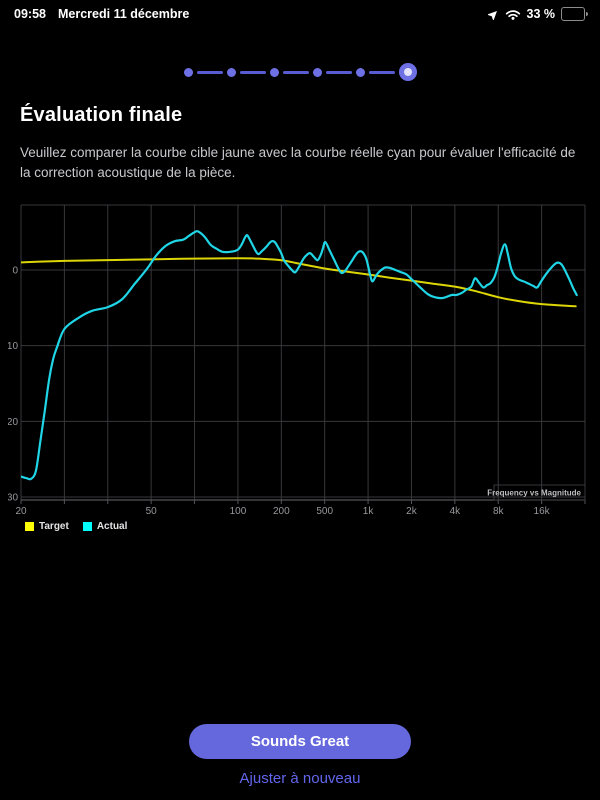 This screenshot has width=600, height=800. Describe the element at coordinates (299, 282) in the screenshot. I see `target-curve` at that location.